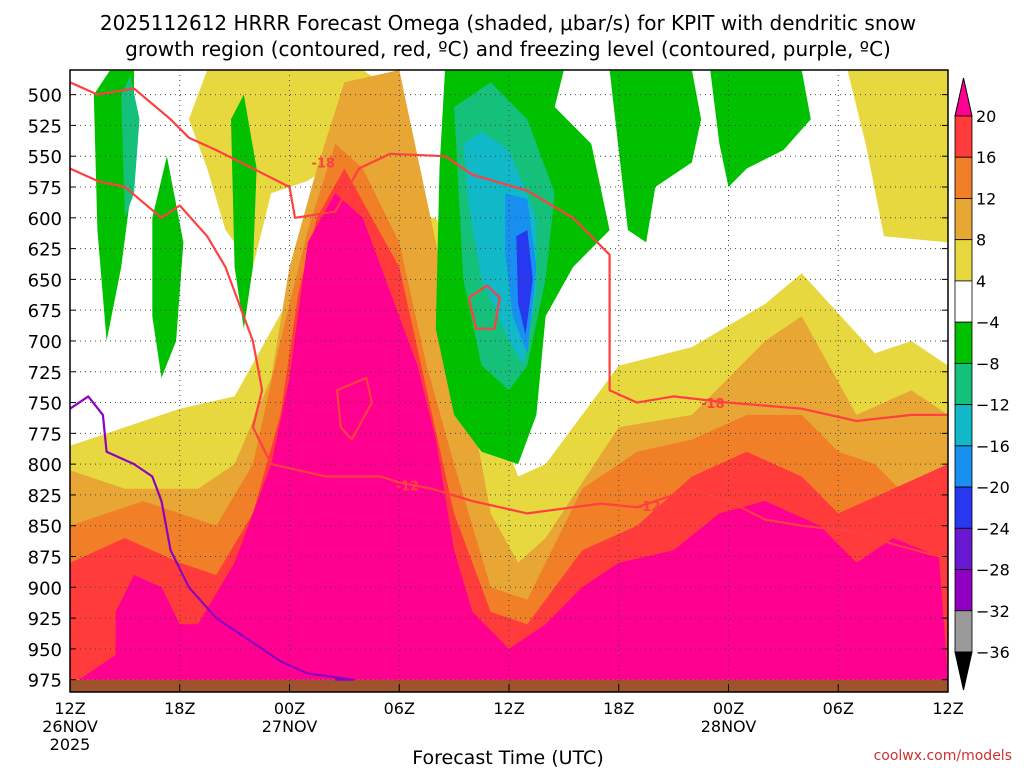 This screenshot has height=768, width=1024. What do you see at coordinates (45, 126) in the screenshot?
I see `y-tick-label: 525` at bounding box center [45, 126].